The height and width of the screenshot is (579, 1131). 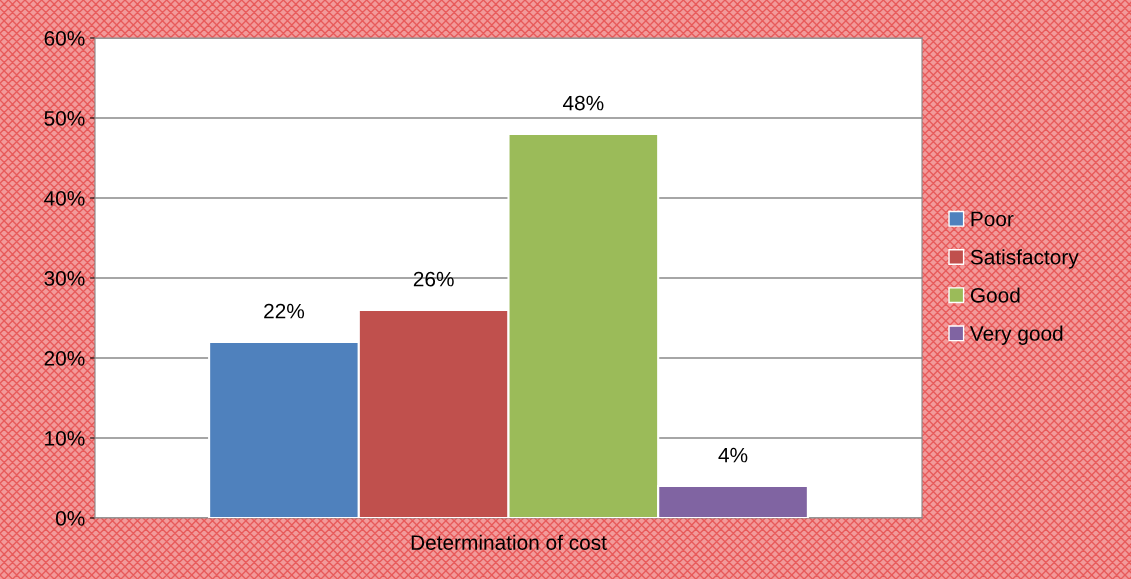 What do you see at coordinates (284, 311) in the screenshot?
I see `data-label: 22%` at bounding box center [284, 311].